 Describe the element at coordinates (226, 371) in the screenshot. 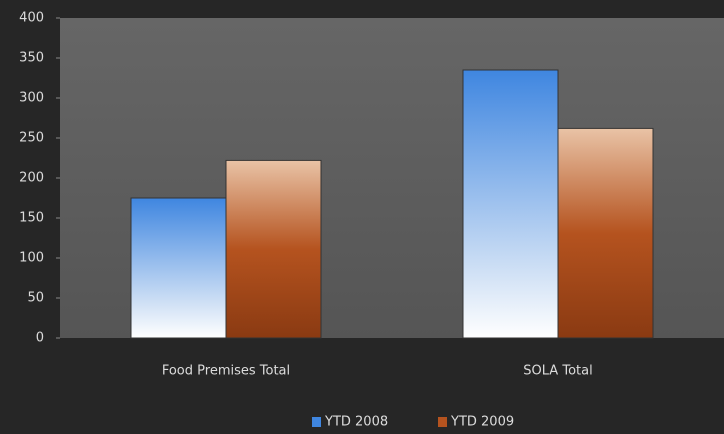

I see `x-tick-label: Food Premises Total` at that location.